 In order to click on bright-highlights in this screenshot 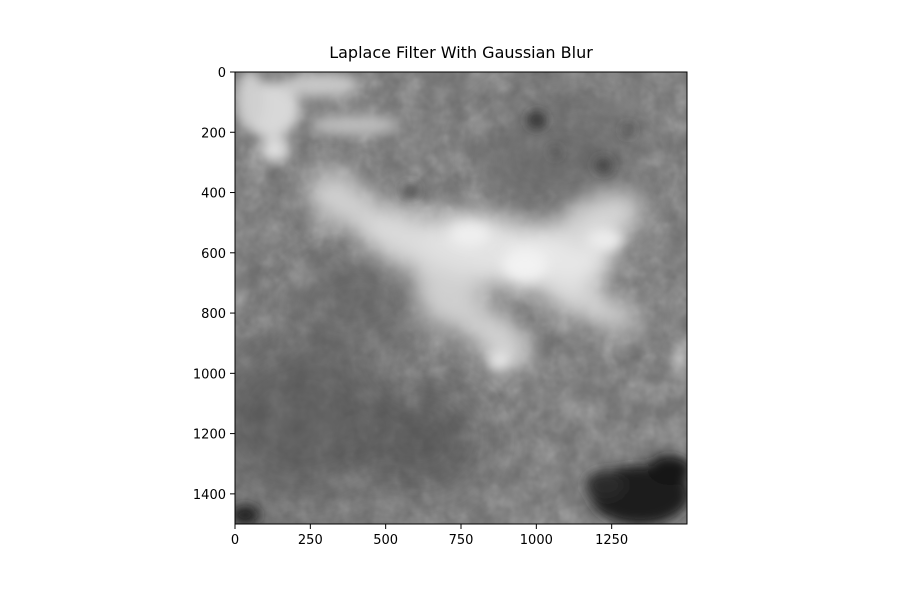, I will do `click(567, 297)`.